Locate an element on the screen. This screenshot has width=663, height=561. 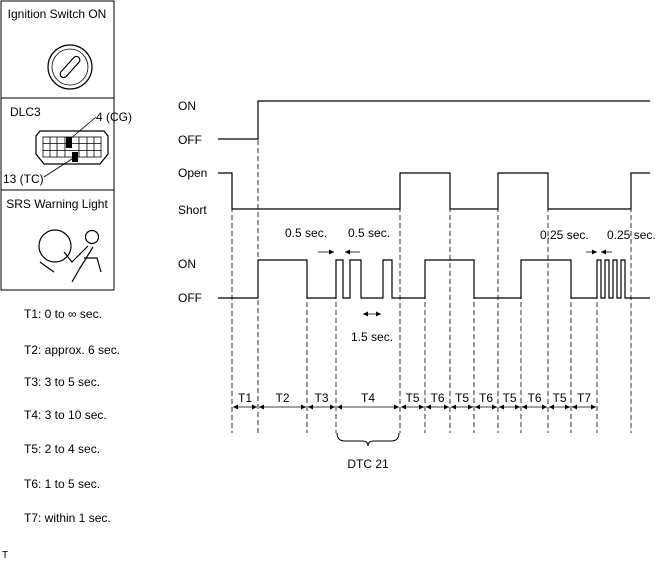
legend-t3: T3: 3 to 5 sec. is located at coordinates (62, 382).